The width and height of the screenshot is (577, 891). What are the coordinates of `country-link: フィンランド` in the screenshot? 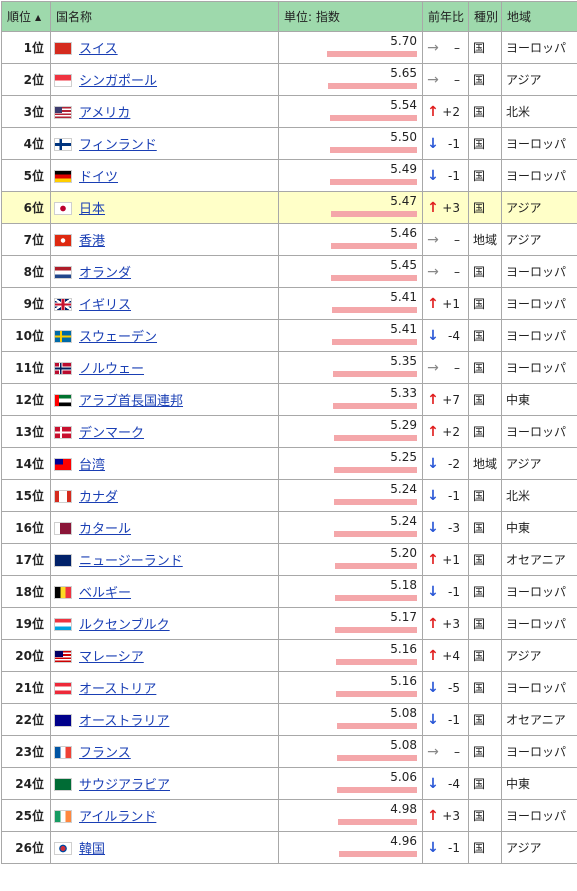 It's located at (118, 145).